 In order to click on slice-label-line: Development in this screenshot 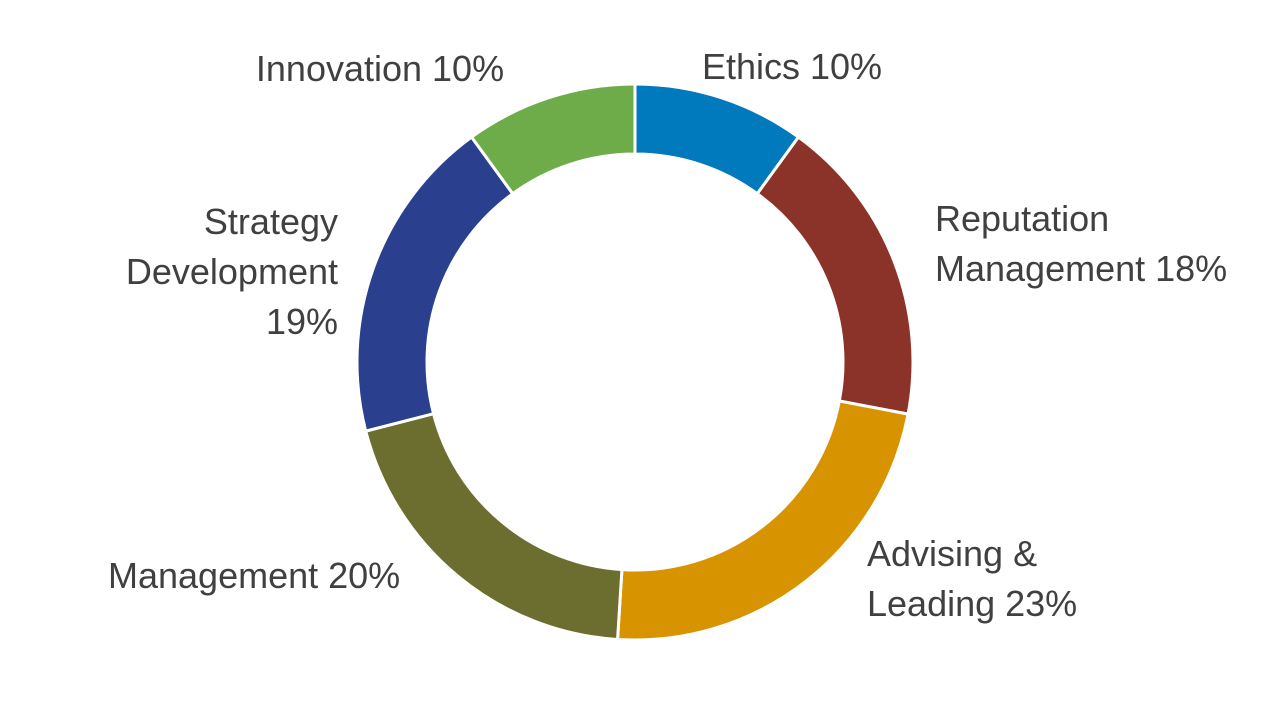, I will do `click(231, 271)`.